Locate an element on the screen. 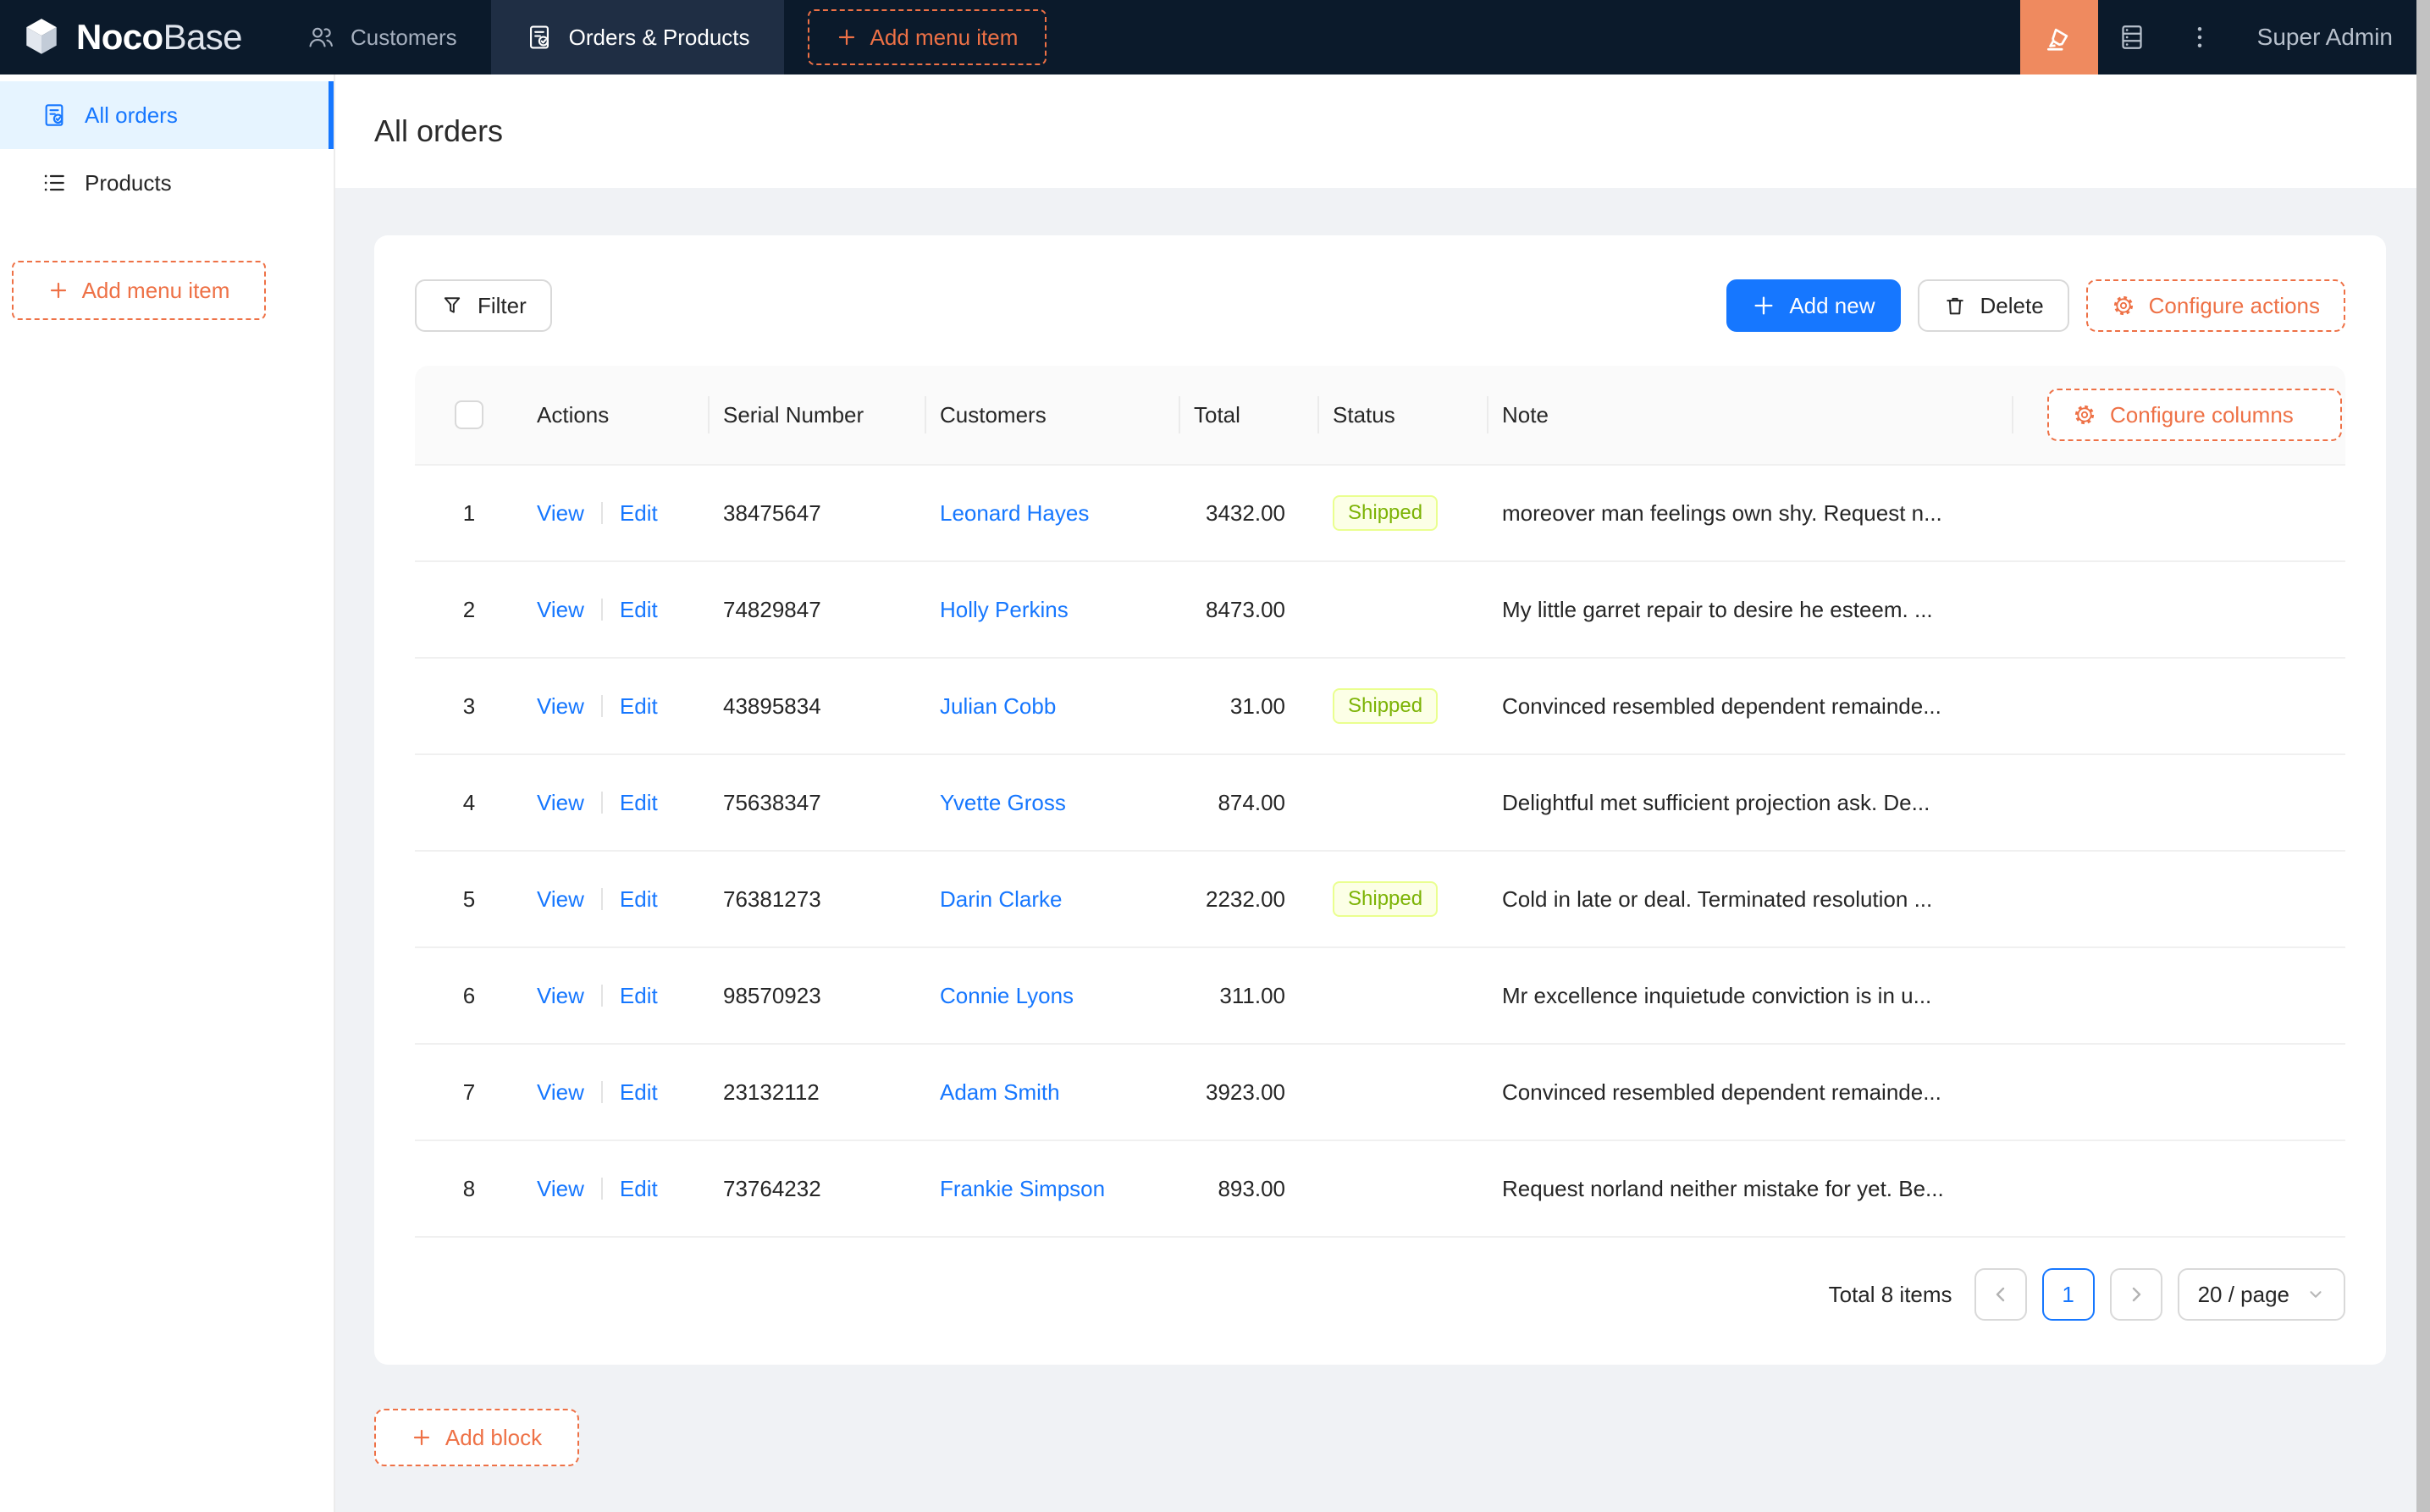 The image size is (2430, 1512). chevron-down-icon is located at coordinates (2316, 1294).